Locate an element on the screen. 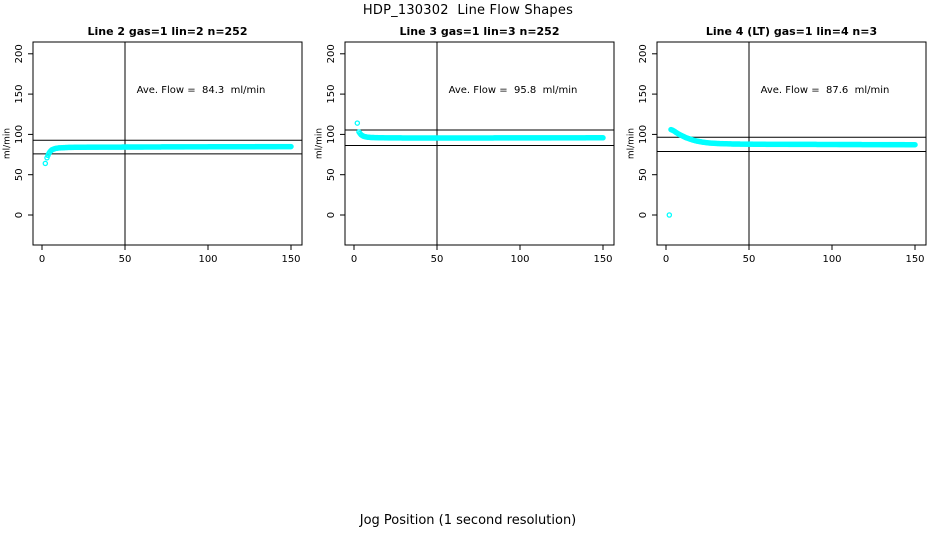  ave-flow-annotation: Ave. Flow = 84.3 ml/min is located at coordinates (201, 90).